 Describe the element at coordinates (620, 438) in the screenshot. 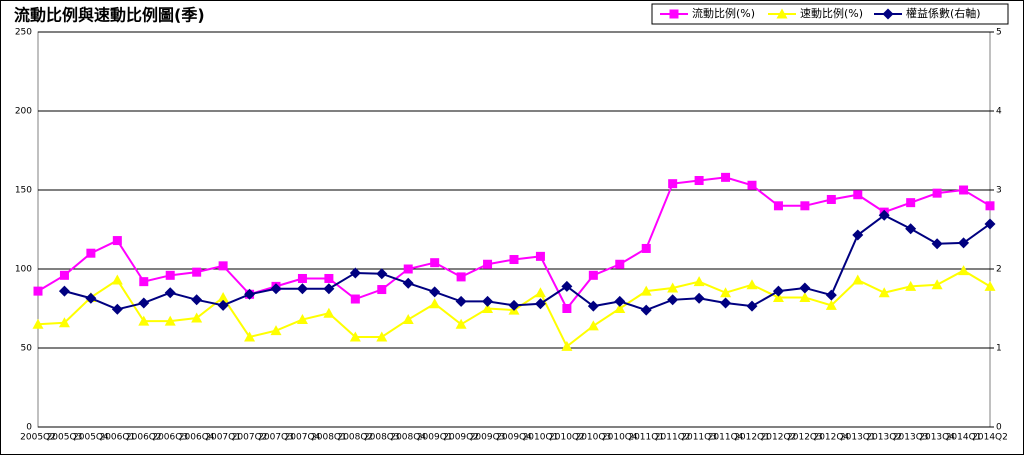

I see `x-tick-label: 2010Q4` at that location.